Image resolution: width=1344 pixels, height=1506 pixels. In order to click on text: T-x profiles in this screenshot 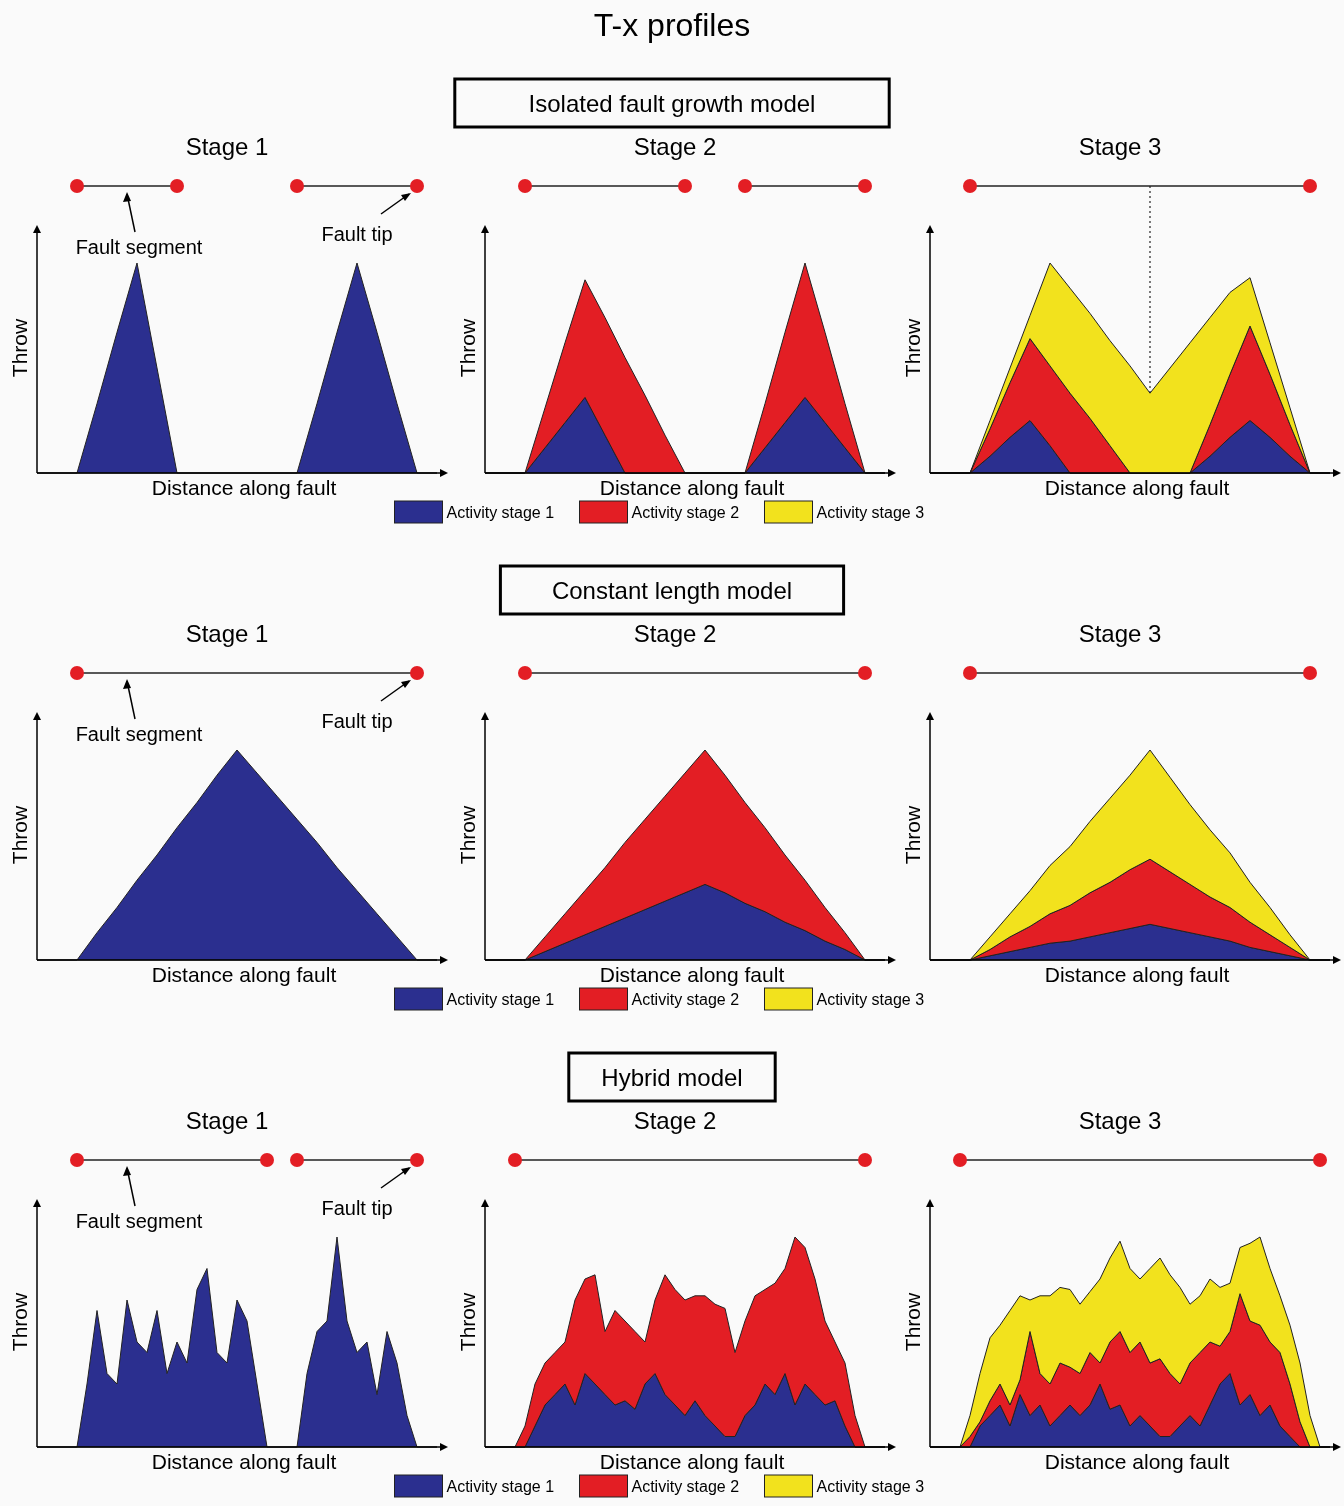, I will do `click(672, 25)`.